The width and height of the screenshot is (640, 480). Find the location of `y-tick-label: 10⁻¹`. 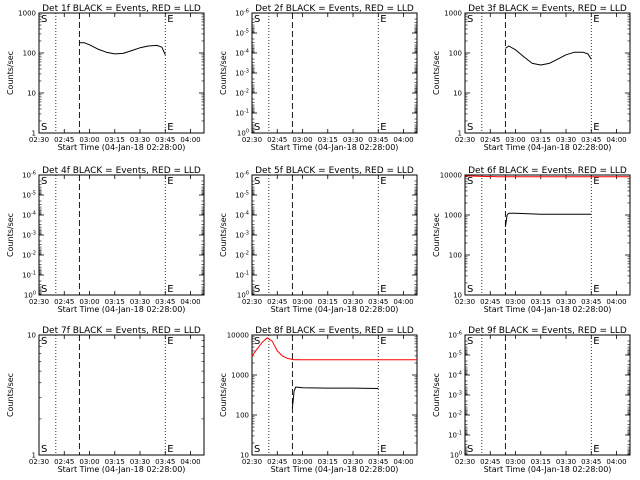

y-tick-label: 10⁻¹ is located at coordinates (242, 275).